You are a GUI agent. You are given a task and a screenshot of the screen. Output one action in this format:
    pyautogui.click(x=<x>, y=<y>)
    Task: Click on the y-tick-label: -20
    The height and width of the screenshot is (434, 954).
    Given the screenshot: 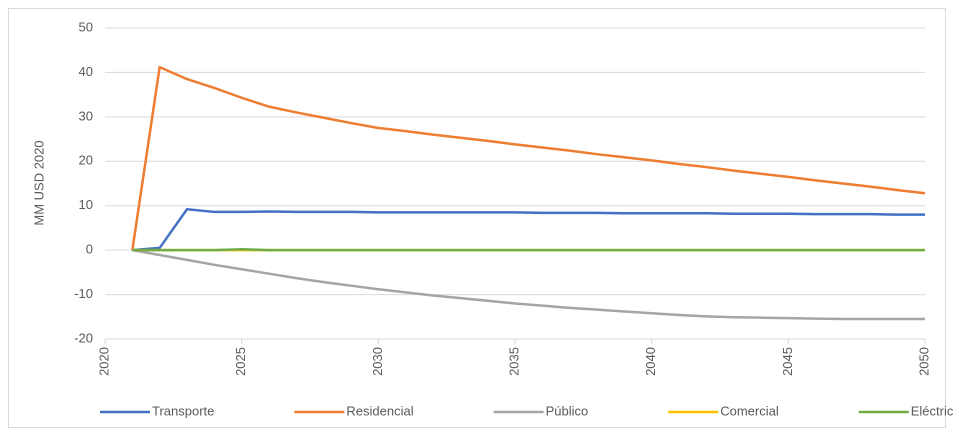 What is the action you would take?
    pyautogui.click(x=83, y=337)
    